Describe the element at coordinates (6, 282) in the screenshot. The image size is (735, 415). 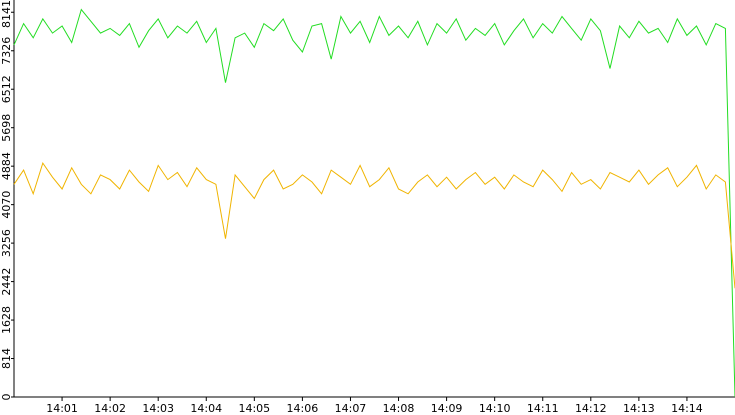
I see `y-tick-label: 2442` at that location.